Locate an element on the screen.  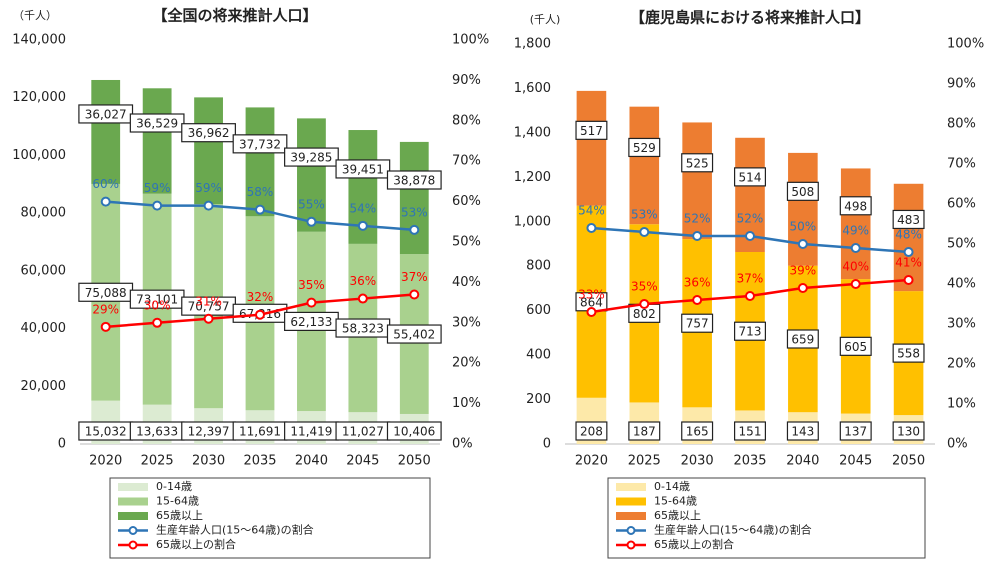
value-label: 517 is located at coordinates (591, 131).